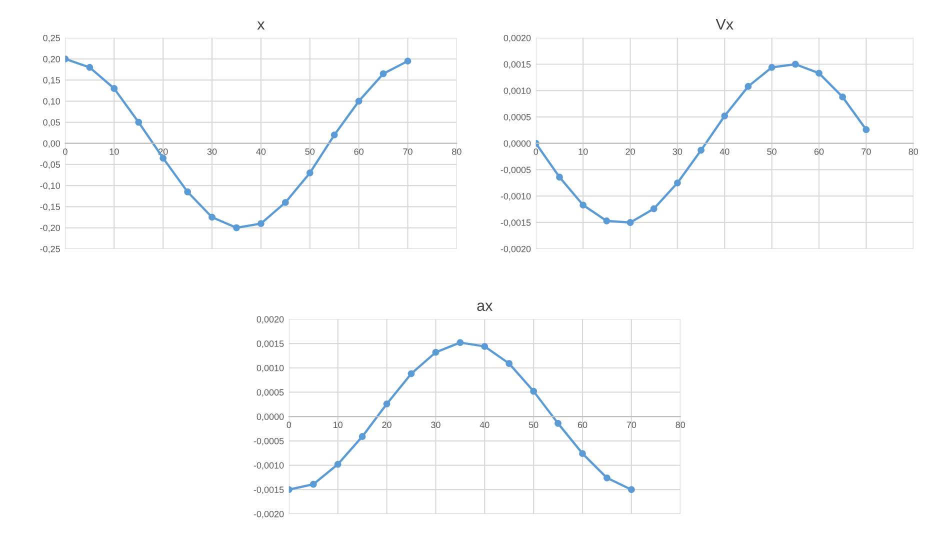 Image resolution: width=932 pixels, height=541 pixels. What do you see at coordinates (51, 80) in the screenshot?
I see `y-tick-label: 0,15` at bounding box center [51, 80].